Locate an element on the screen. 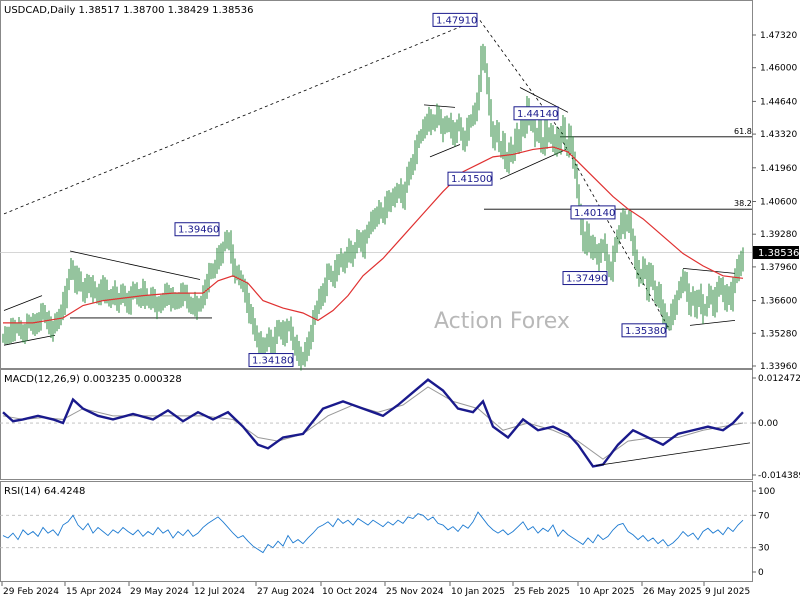 The image size is (800, 604). macd-signal-line is located at coordinates (373, 423).